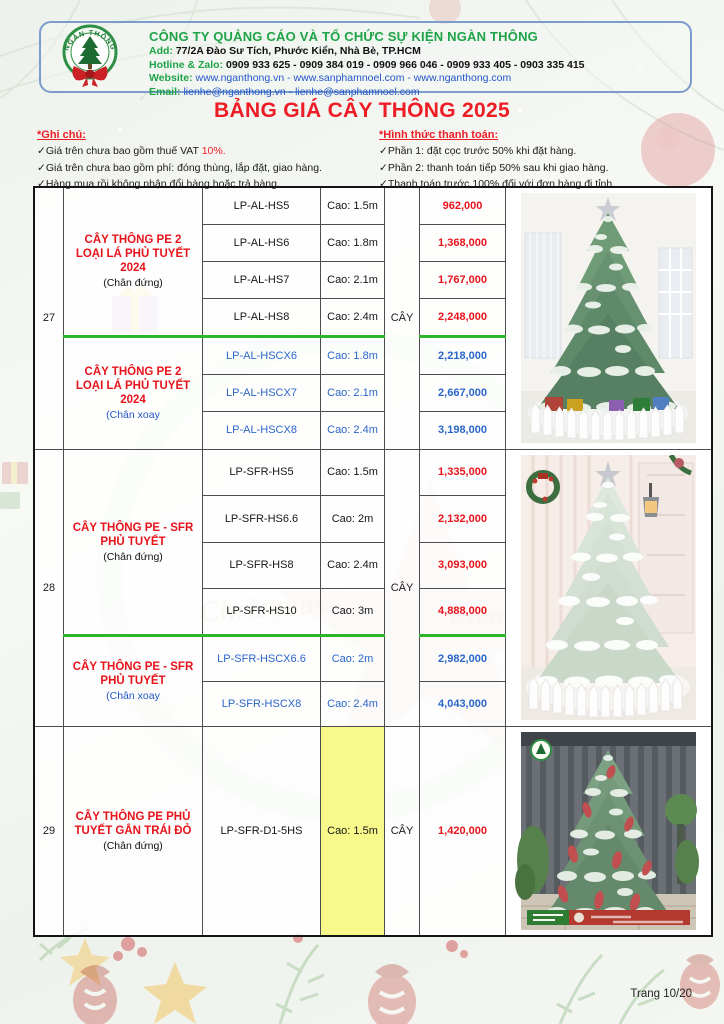 The height and width of the screenshot is (1024, 724). I want to click on company-logo: NGÀN THÔNG, so click(90, 55).